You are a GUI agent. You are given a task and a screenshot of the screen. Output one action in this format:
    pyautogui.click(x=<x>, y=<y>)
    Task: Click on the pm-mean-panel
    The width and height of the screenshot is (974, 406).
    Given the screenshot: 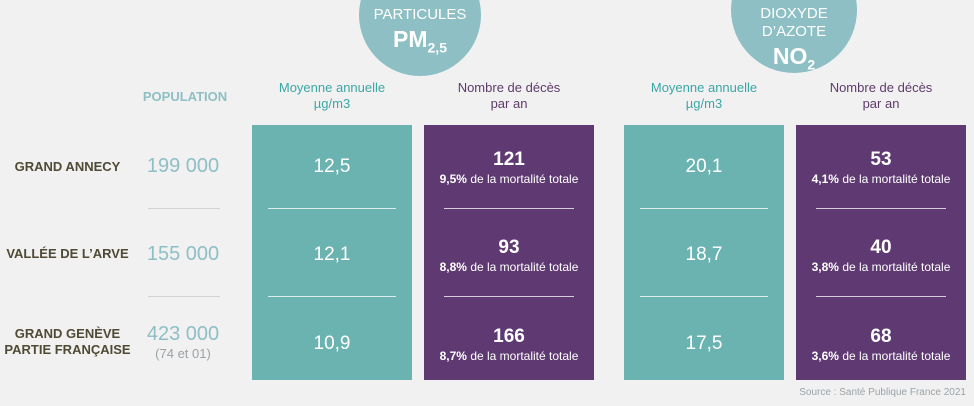 What is the action you would take?
    pyautogui.click(x=332, y=252)
    